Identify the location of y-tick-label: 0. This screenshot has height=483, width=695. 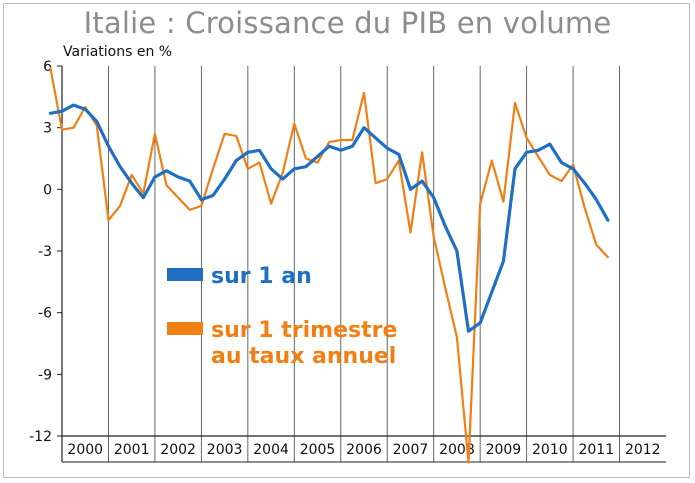
(47, 190).